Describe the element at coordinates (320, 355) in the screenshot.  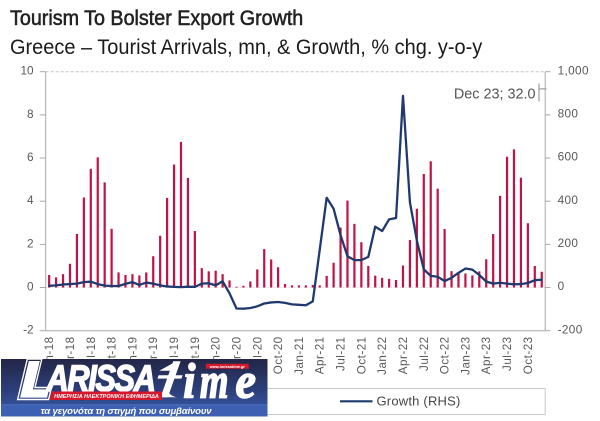
I see `svg-text: Apr-21` at that location.